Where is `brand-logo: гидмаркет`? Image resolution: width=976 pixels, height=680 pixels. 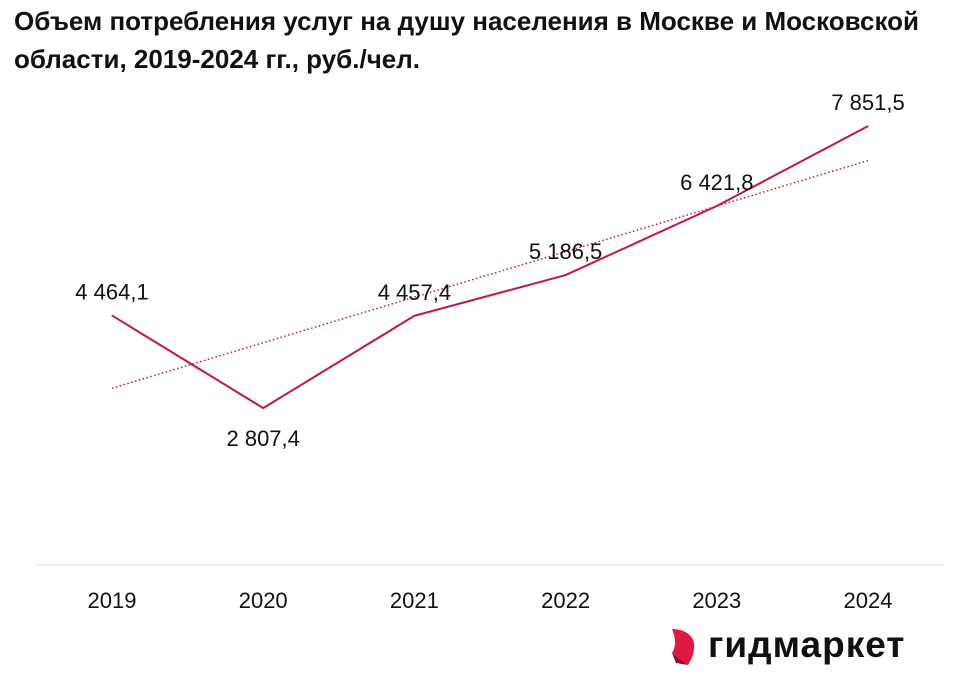 brand-logo: гидмаркет is located at coordinates (786, 645).